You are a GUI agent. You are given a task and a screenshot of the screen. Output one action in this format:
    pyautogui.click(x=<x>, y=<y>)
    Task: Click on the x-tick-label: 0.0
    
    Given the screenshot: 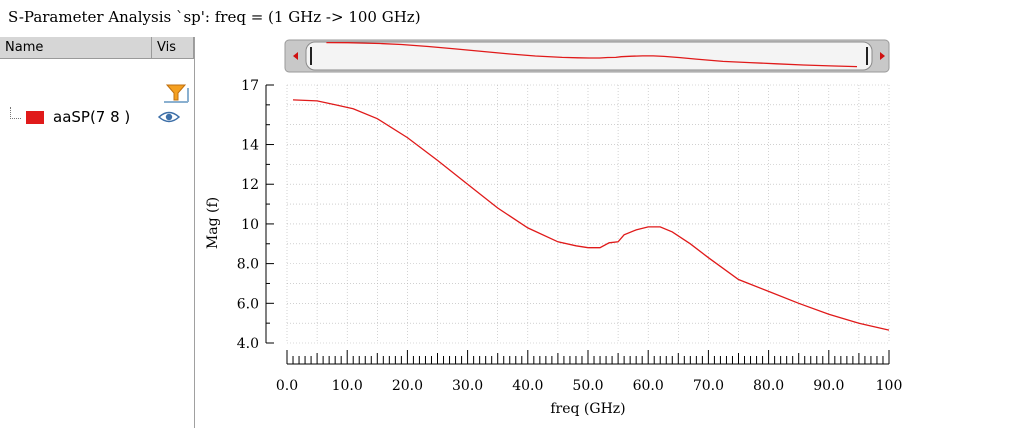 What is the action you would take?
    pyautogui.click(x=287, y=386)
    